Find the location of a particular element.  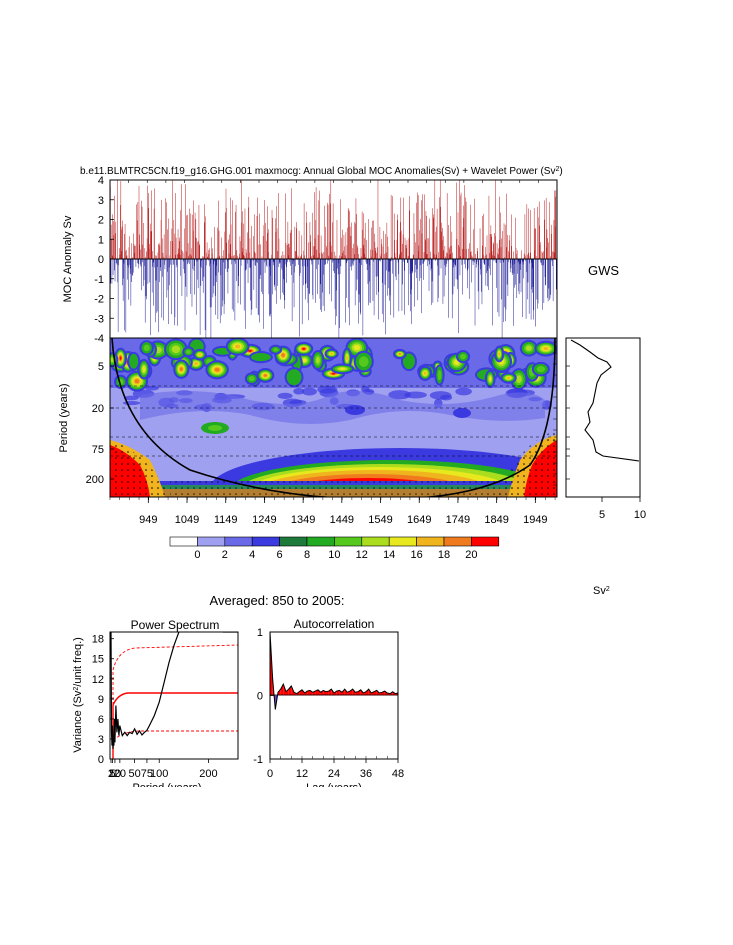

anomaly-y-tick-label: -1 is located at coordinates (99, 280).